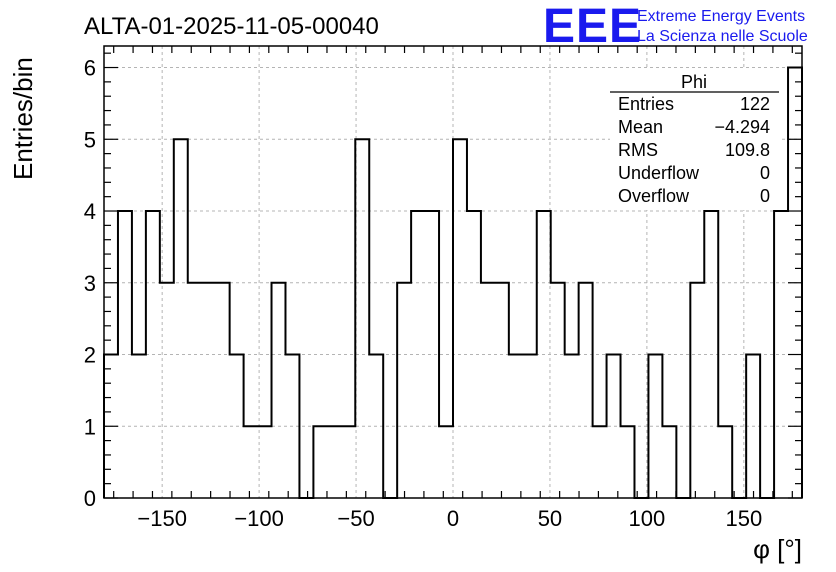  What do you see at coordinates (722, 36) in the screenshot?
I see `logo-line-2: La Scienza nelle Scuole` at bounding box center [722, 36].